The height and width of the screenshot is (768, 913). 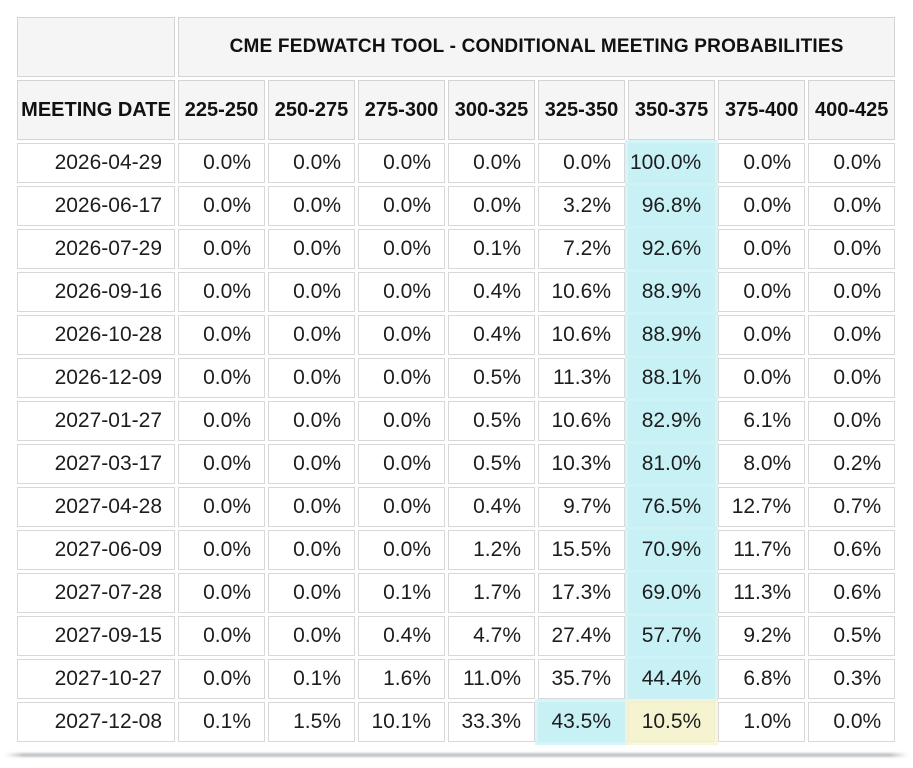 I want to click on meeting-date-cell: 2027-12-08, so click(x=96, y=722).